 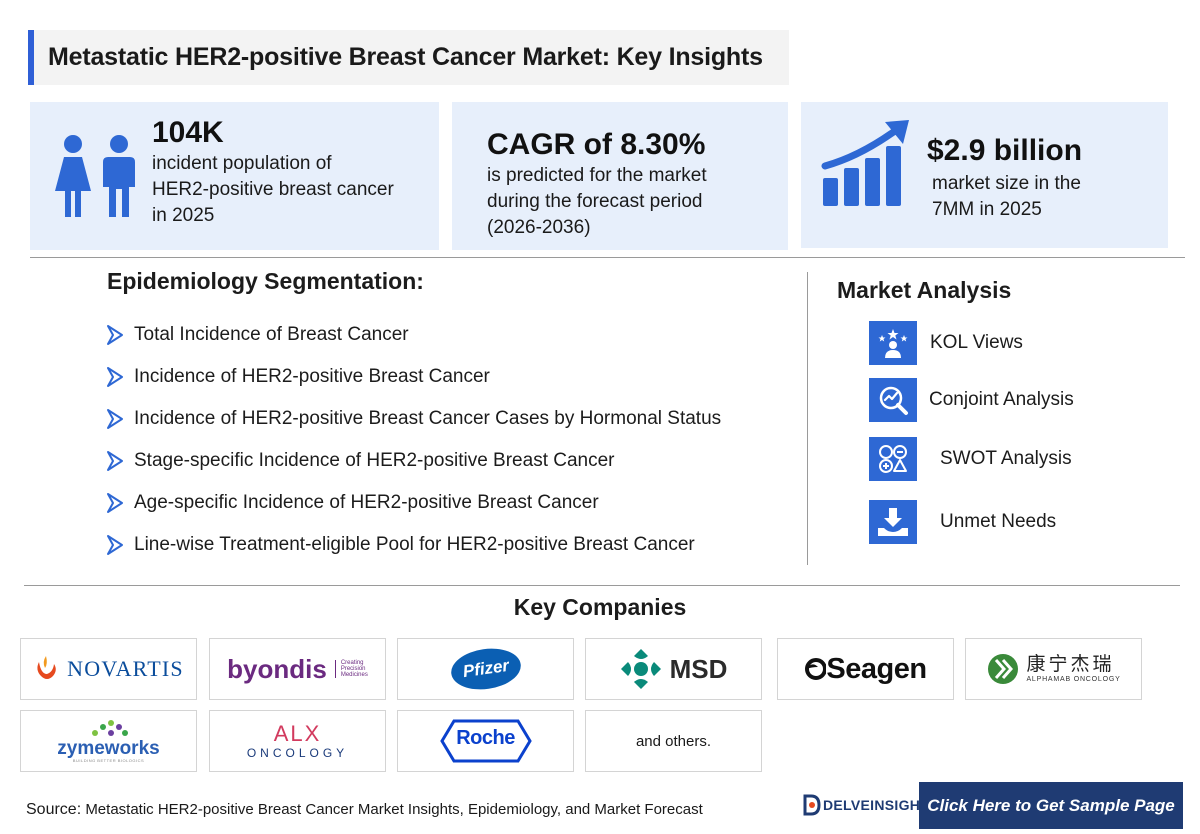 What do you see at coordinates (600, 607) in the screenshot?
I see `key-companies-title: Key Companies` at bounding box center [600, 607].